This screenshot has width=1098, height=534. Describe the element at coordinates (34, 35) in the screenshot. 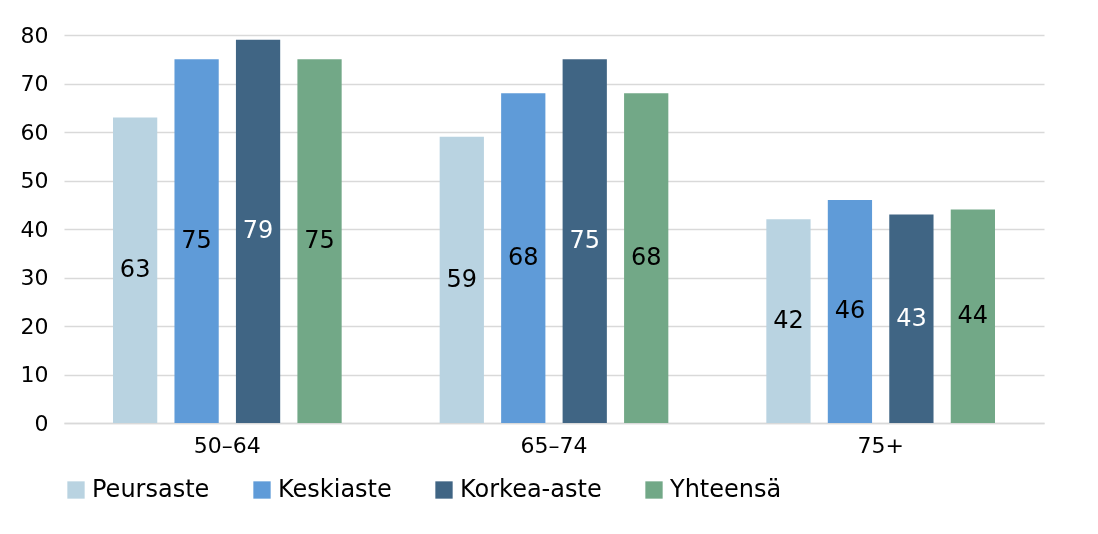

I see `y-tick-label: 80` at that location.